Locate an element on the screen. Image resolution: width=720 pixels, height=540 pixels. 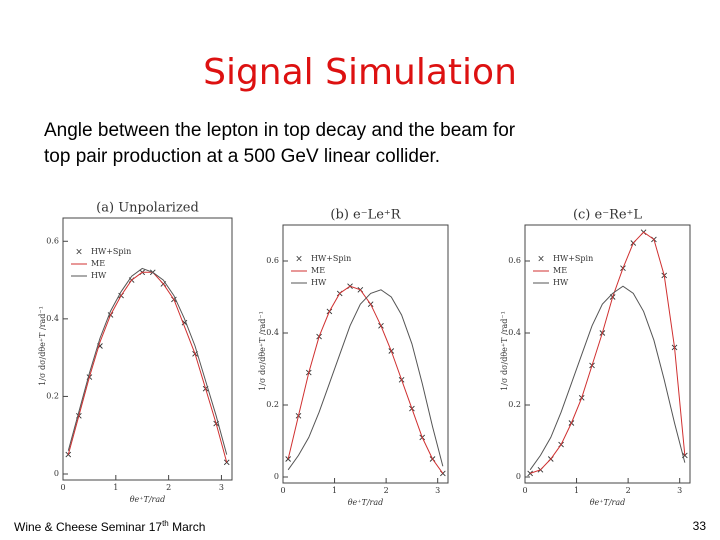
page-number: 33 is located at coordinates (699, 526).